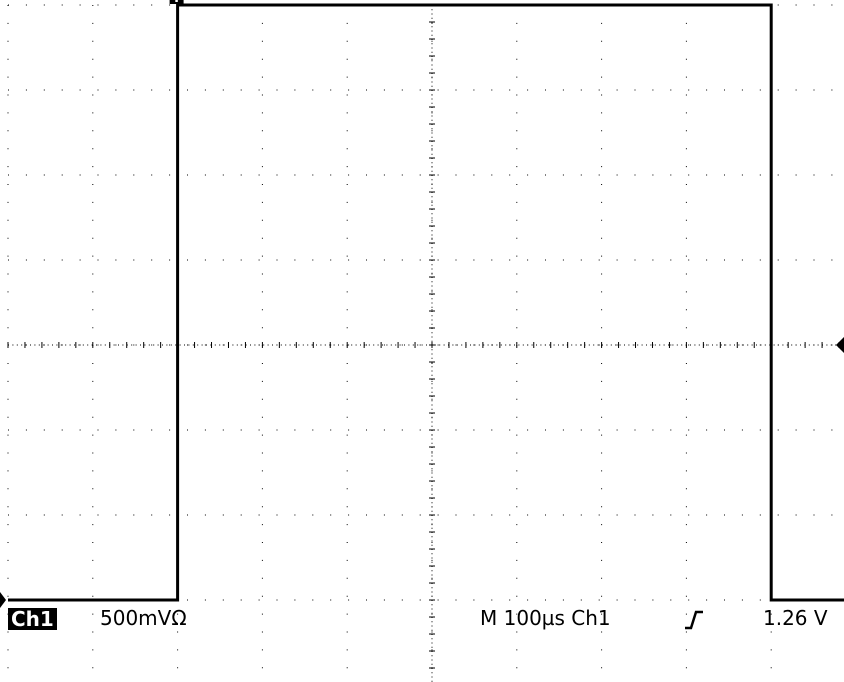 The height and width of the screenshot is (682, 844). What do you see at coordinates (795, 618) in the screenshot?
I see `trigger-level-readout: 1.26 V` at bounding box center [795, 618].